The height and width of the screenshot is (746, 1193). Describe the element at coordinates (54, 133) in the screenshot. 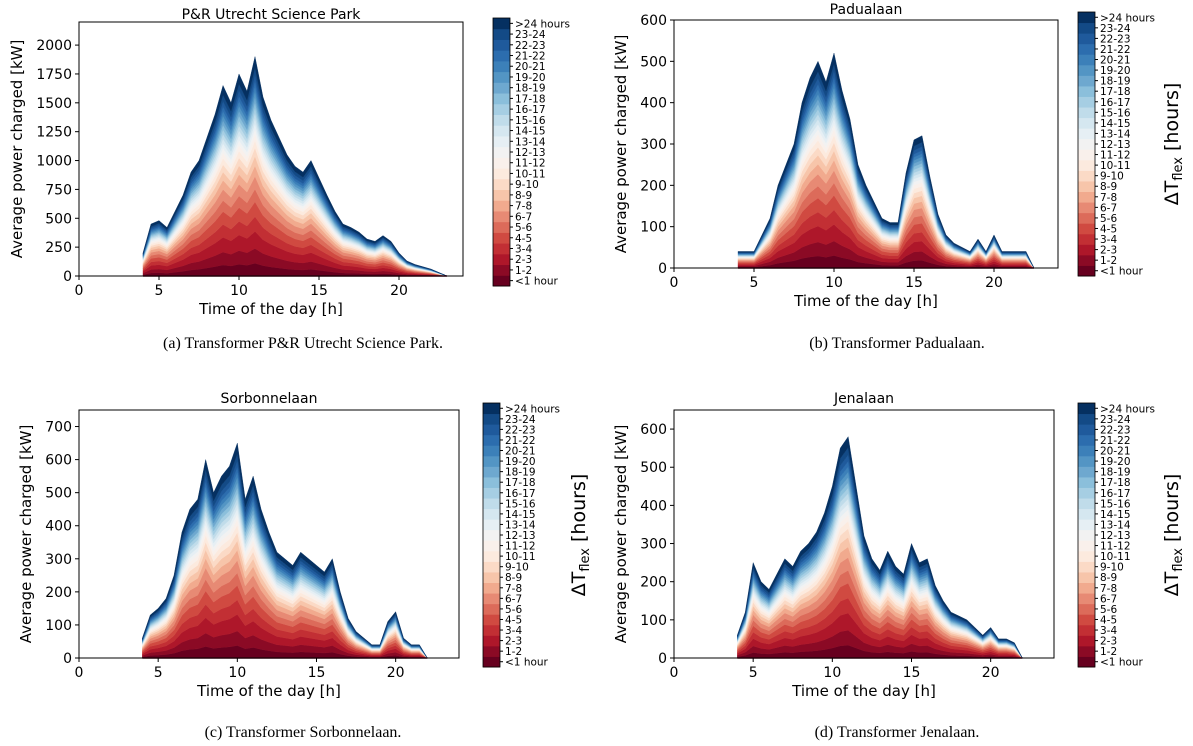

I see `y-tick-label: 1250` at that location.